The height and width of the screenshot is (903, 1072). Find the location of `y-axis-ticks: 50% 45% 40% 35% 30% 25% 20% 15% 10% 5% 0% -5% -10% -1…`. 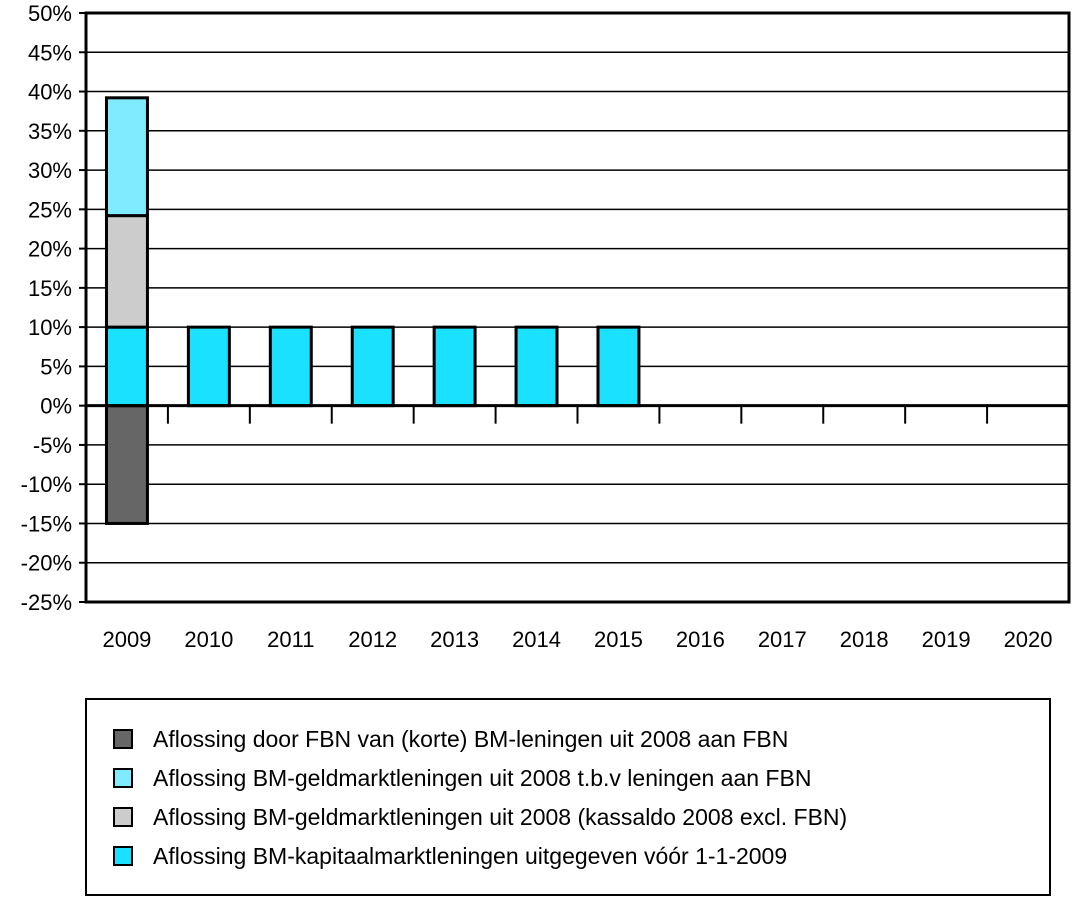

y-axis-ticks: 50% 45% 40% 35% 30% 25% 20% 15% 10% 5% 0% -5% -10% -1… is located at coordinates (53, 308).